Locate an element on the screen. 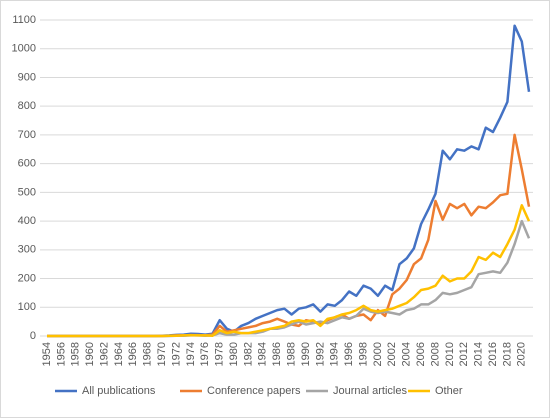 The height and width of the screenshot is (418, 550). x-tick-label: 1978 is located at coordinates (220, 354).